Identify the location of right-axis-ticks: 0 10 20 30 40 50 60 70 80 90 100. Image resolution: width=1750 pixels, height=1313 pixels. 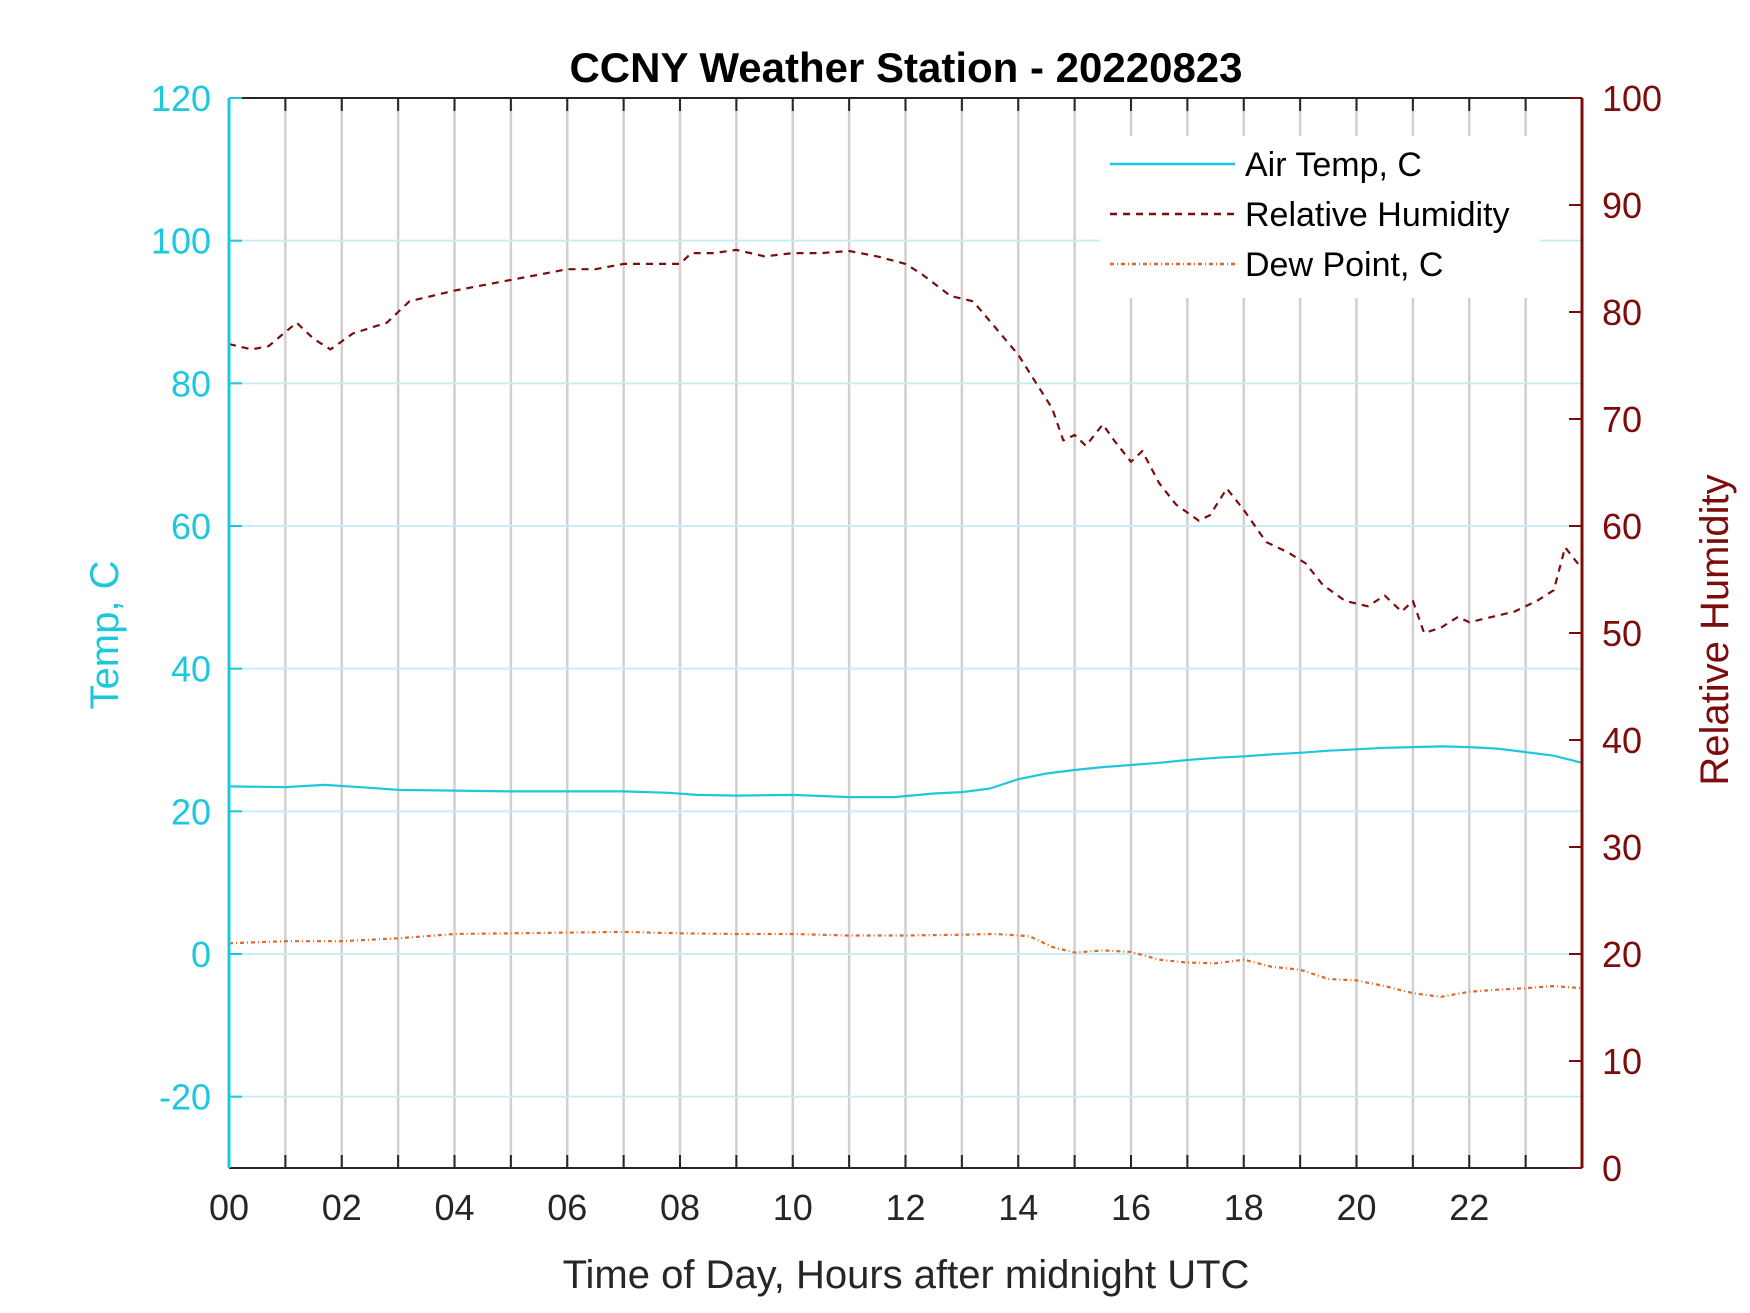
(1615, 633).